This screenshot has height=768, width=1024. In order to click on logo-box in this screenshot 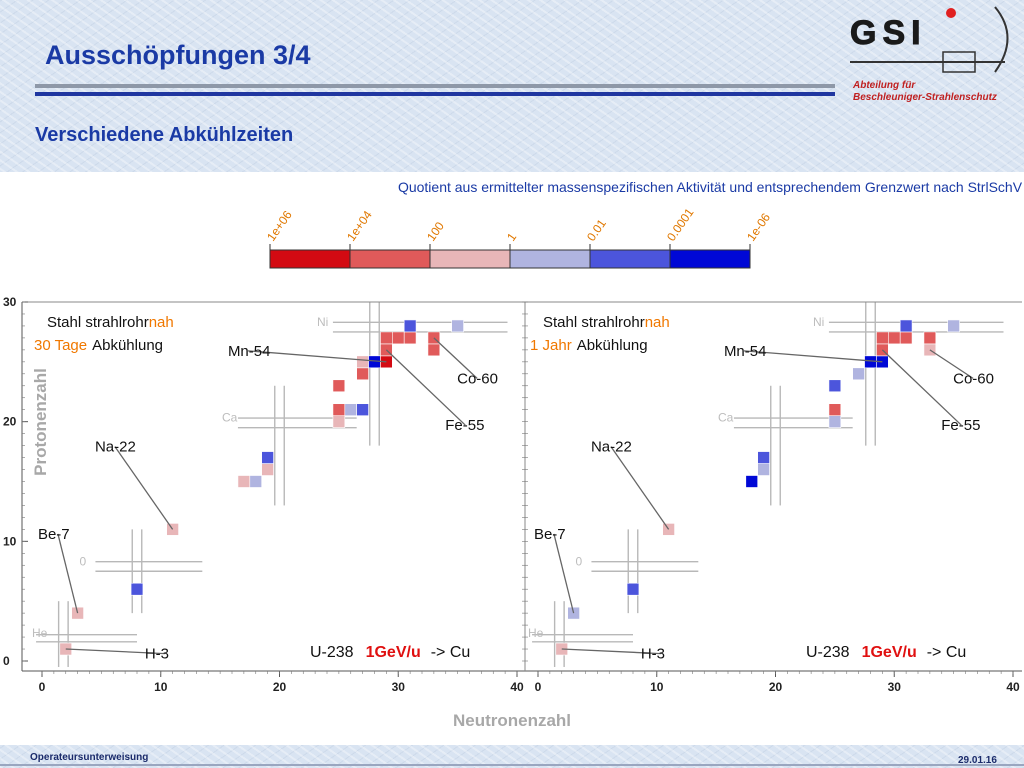, I will do `click(959, 62)`.